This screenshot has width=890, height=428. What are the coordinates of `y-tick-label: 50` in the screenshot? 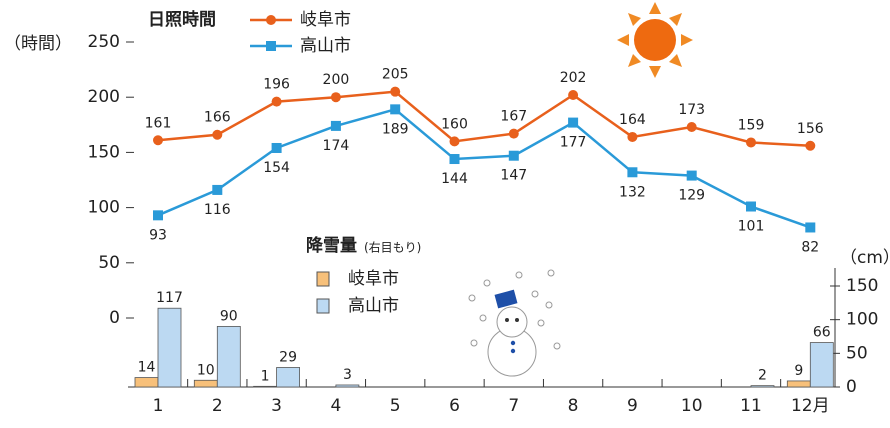 It's located at (109, 263).